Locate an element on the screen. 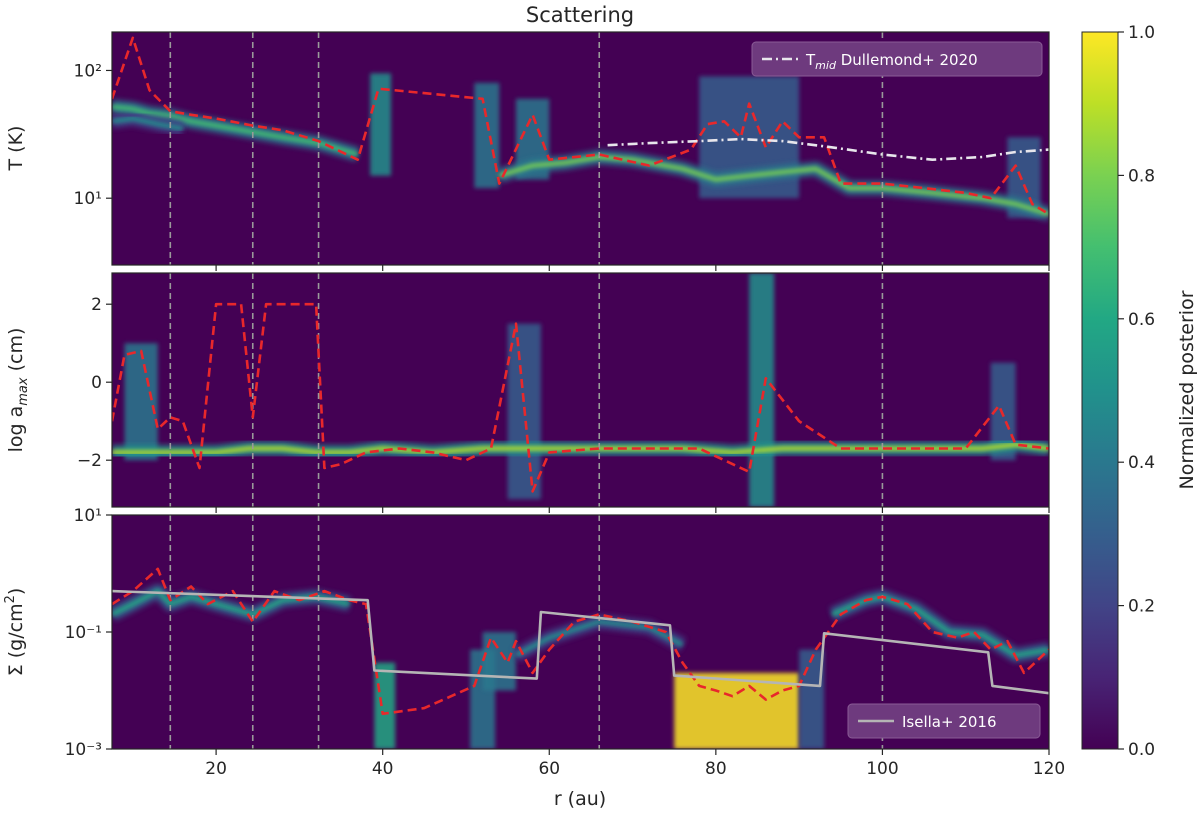  surface-density-legend: Isella+ 2016 is located at coordinates (944, 721).